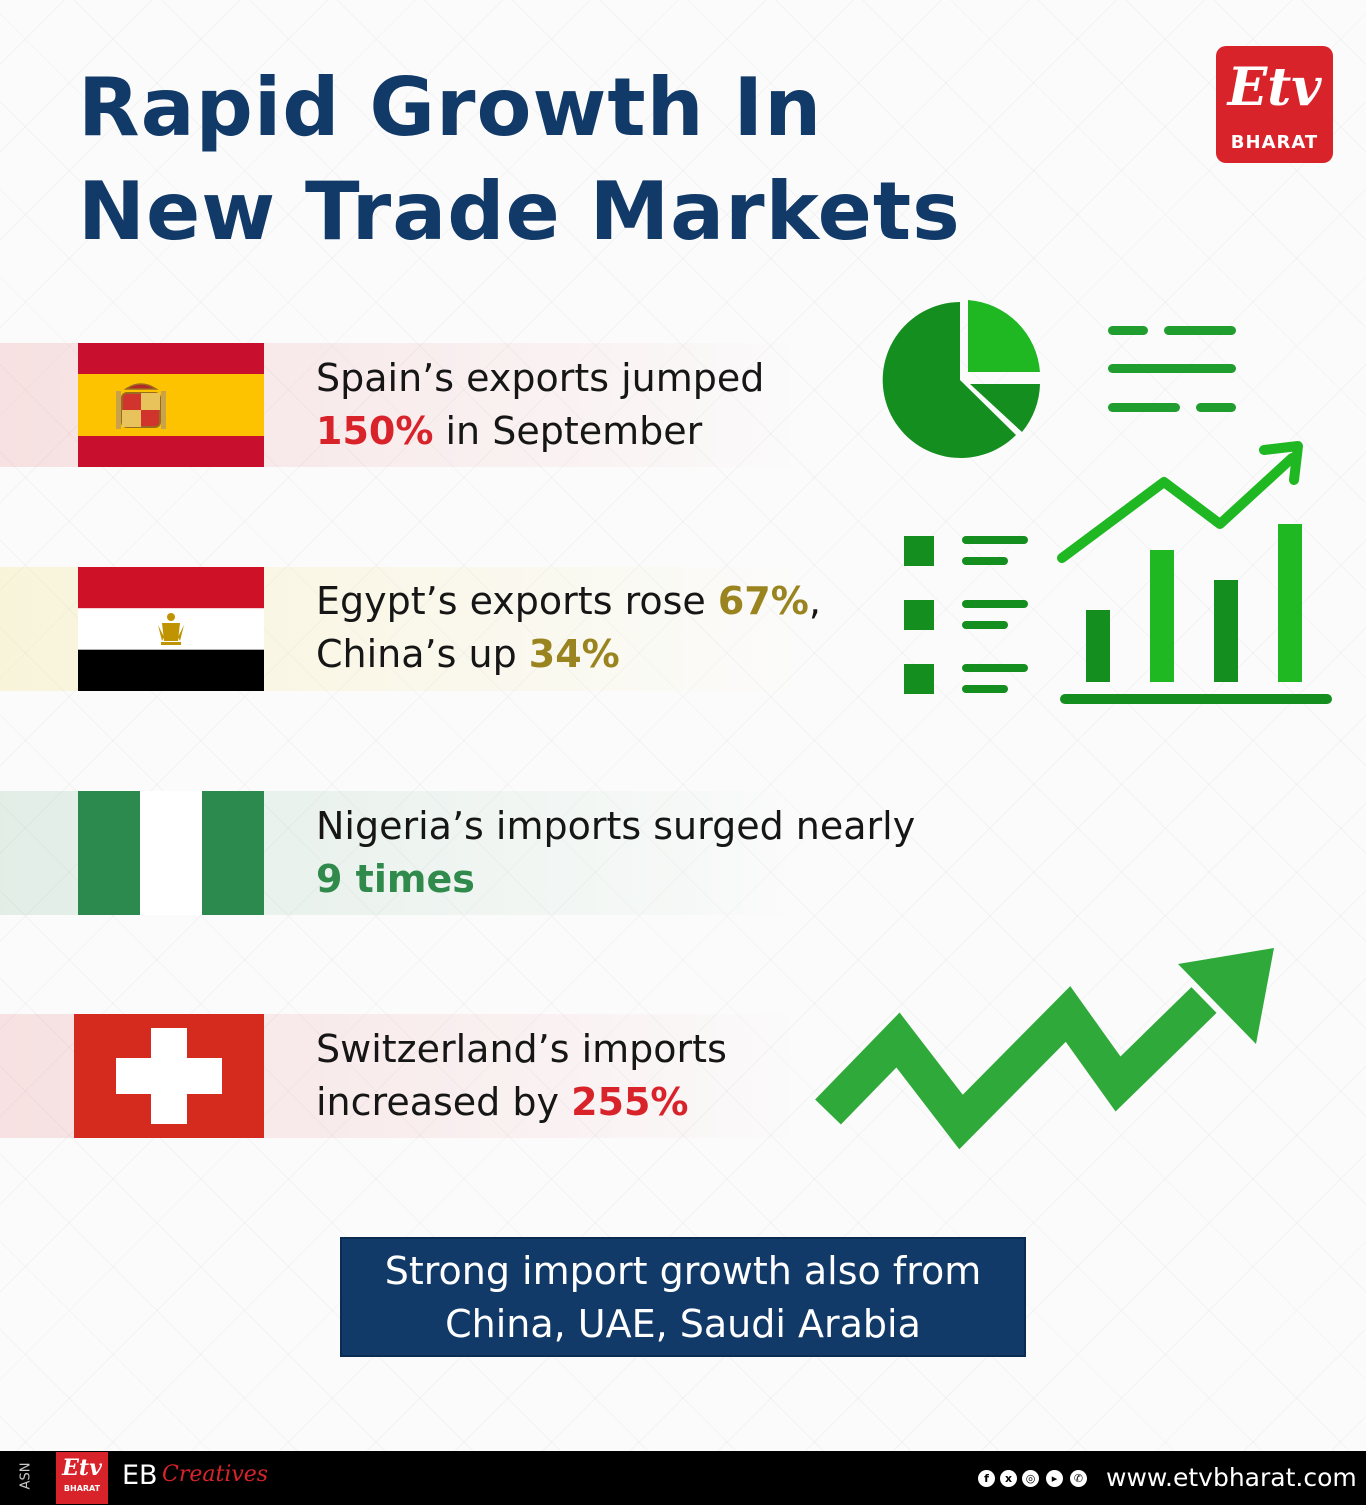 This screenshot has height=1505, width=1366. What do you see at coordinates (1059, 379) in the screenshot?
I see `pie-chart-icon` at bounding box center [1059, 379].